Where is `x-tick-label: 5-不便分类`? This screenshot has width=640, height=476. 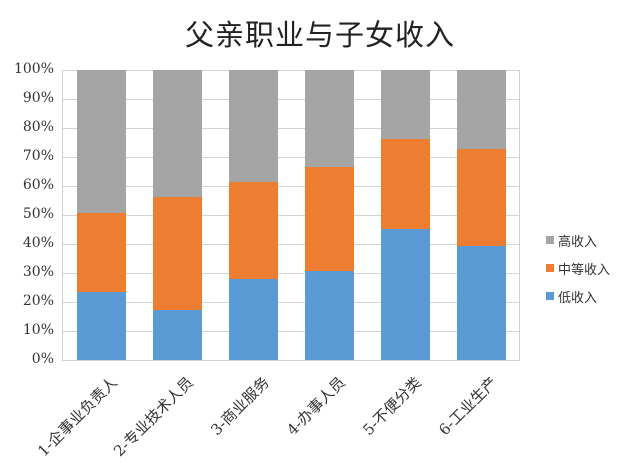
x-tick-label: 5-不便分类 is located at coordinates (392, 406).